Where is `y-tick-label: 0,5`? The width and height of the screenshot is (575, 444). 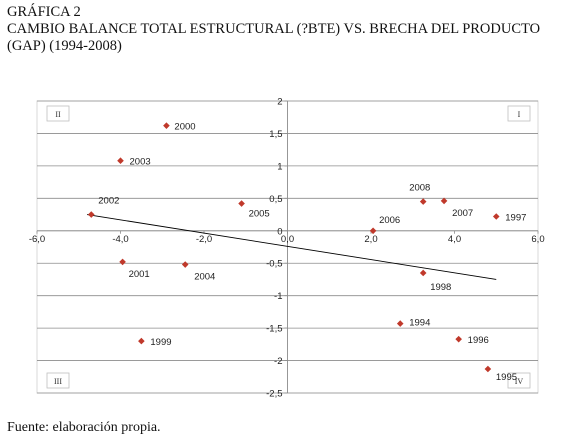 y-tick-label: 0,5 is located at coordinates (275, 199).